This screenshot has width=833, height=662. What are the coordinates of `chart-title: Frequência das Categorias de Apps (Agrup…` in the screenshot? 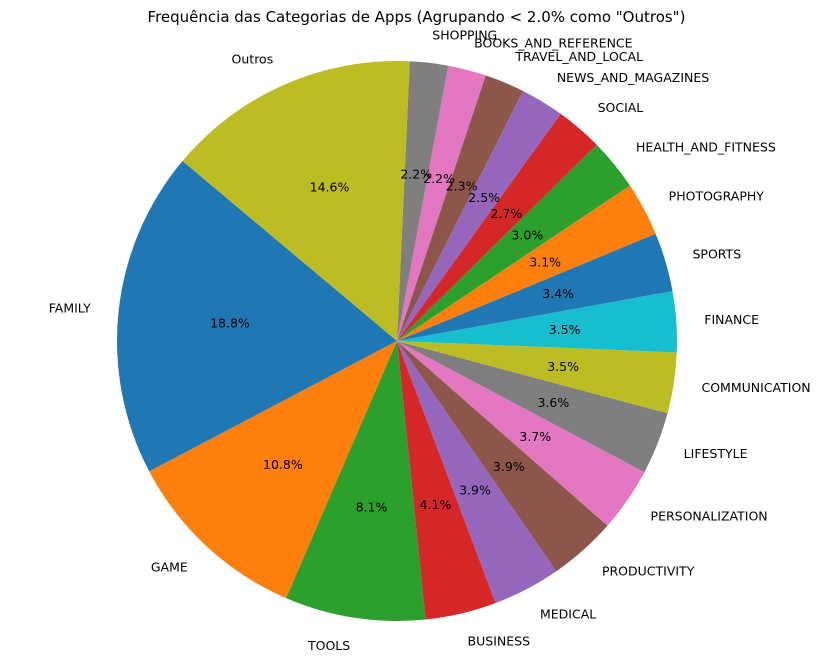 It's located at (416, 17).